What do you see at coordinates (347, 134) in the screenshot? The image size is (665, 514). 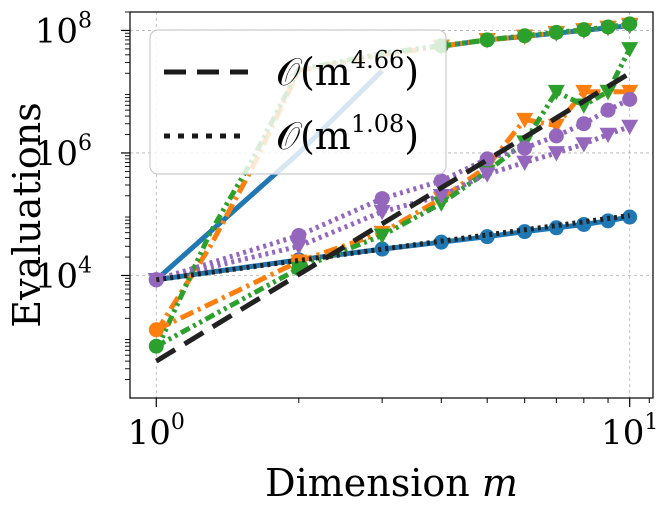 I see `legend-label-1: 𝒪(m1.08)` at bounding box center [347, 134].